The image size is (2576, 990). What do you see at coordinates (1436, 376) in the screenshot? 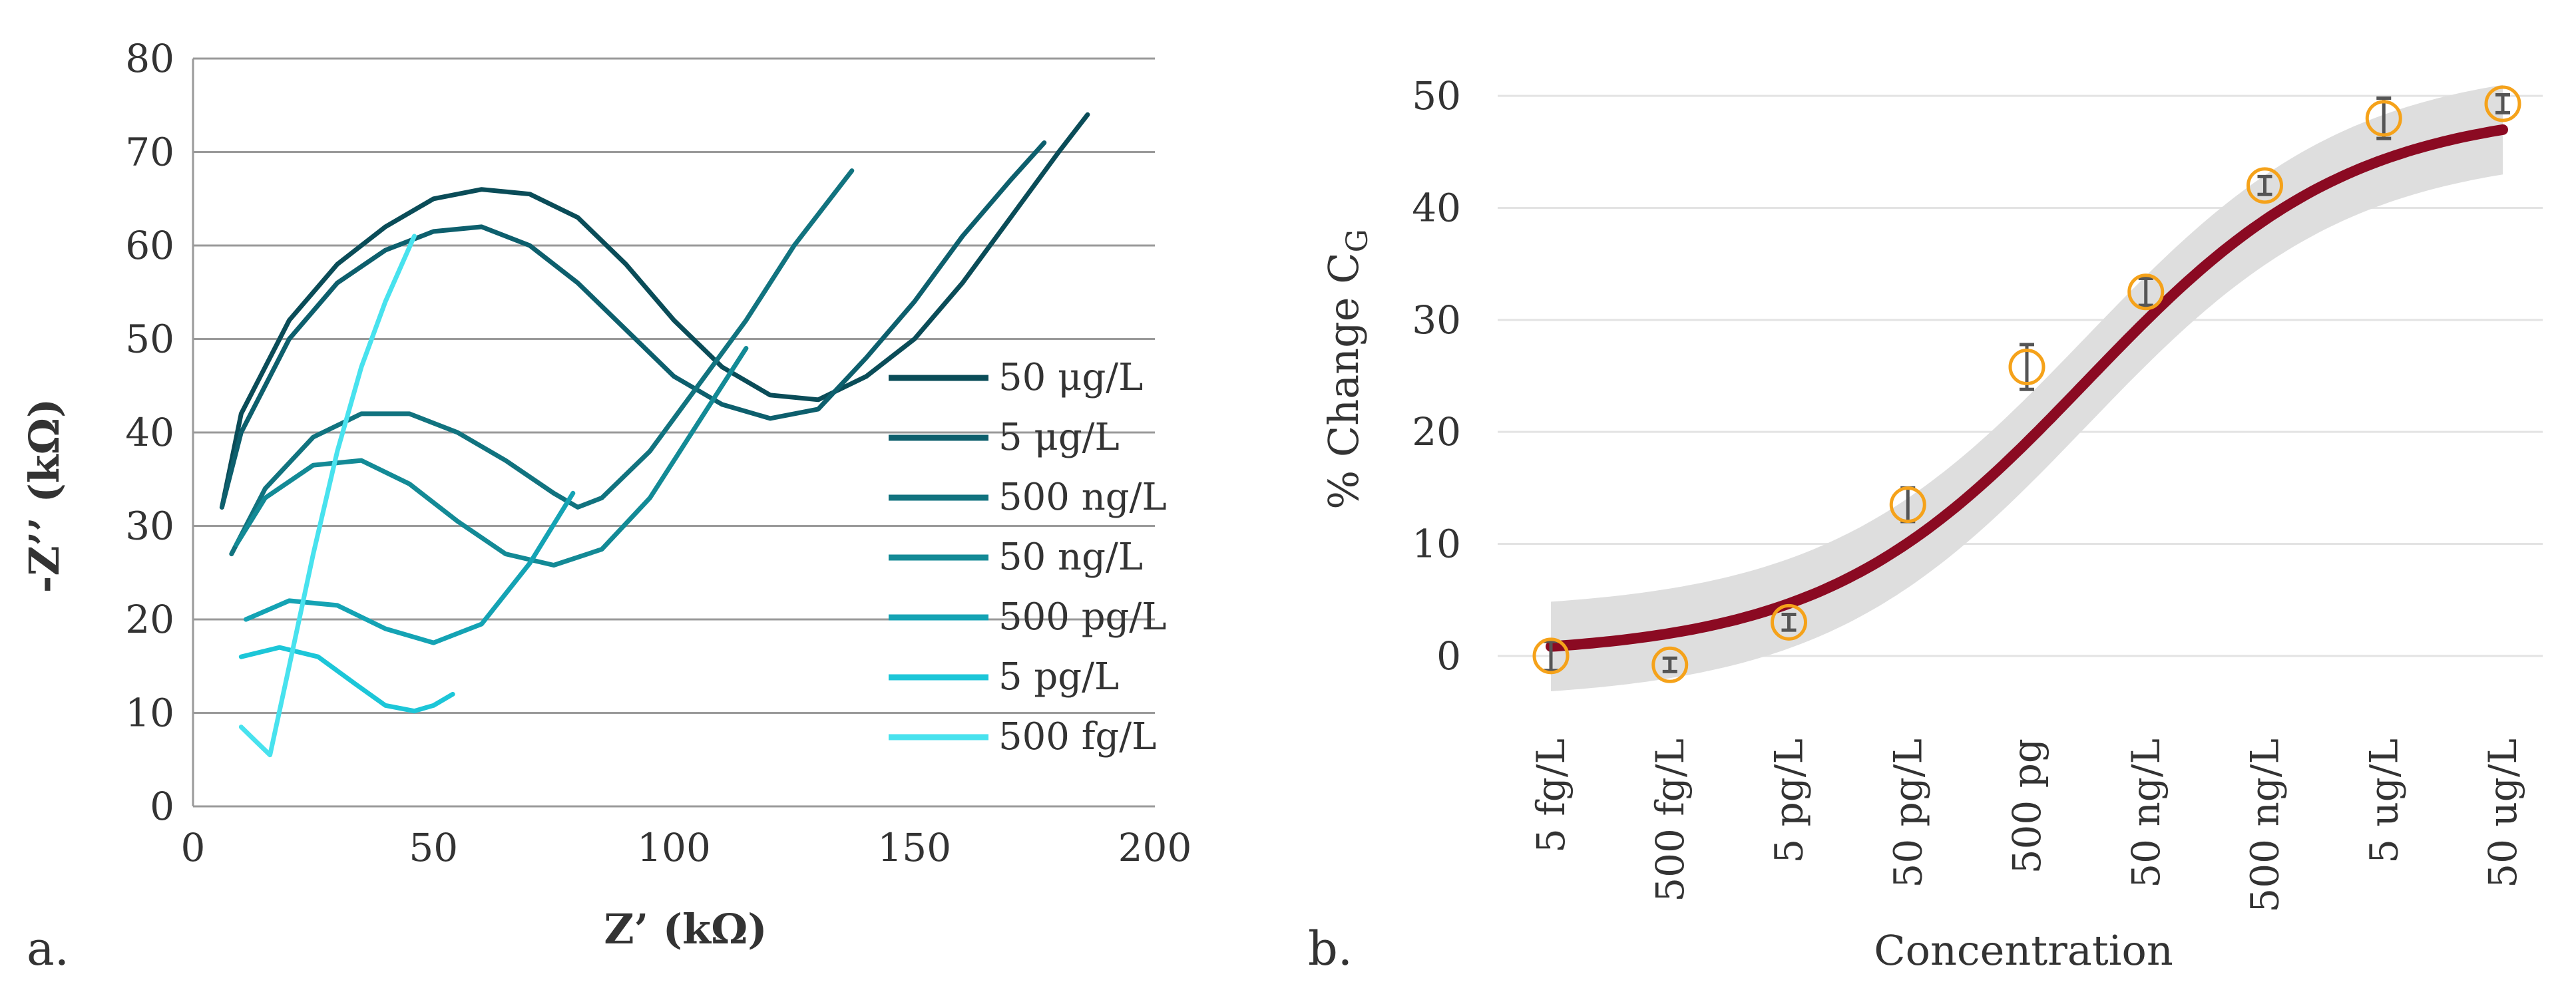
I see `panel-b-y-ticks: 0 10 20 30 40 50` at bounding box center [1436, 376].